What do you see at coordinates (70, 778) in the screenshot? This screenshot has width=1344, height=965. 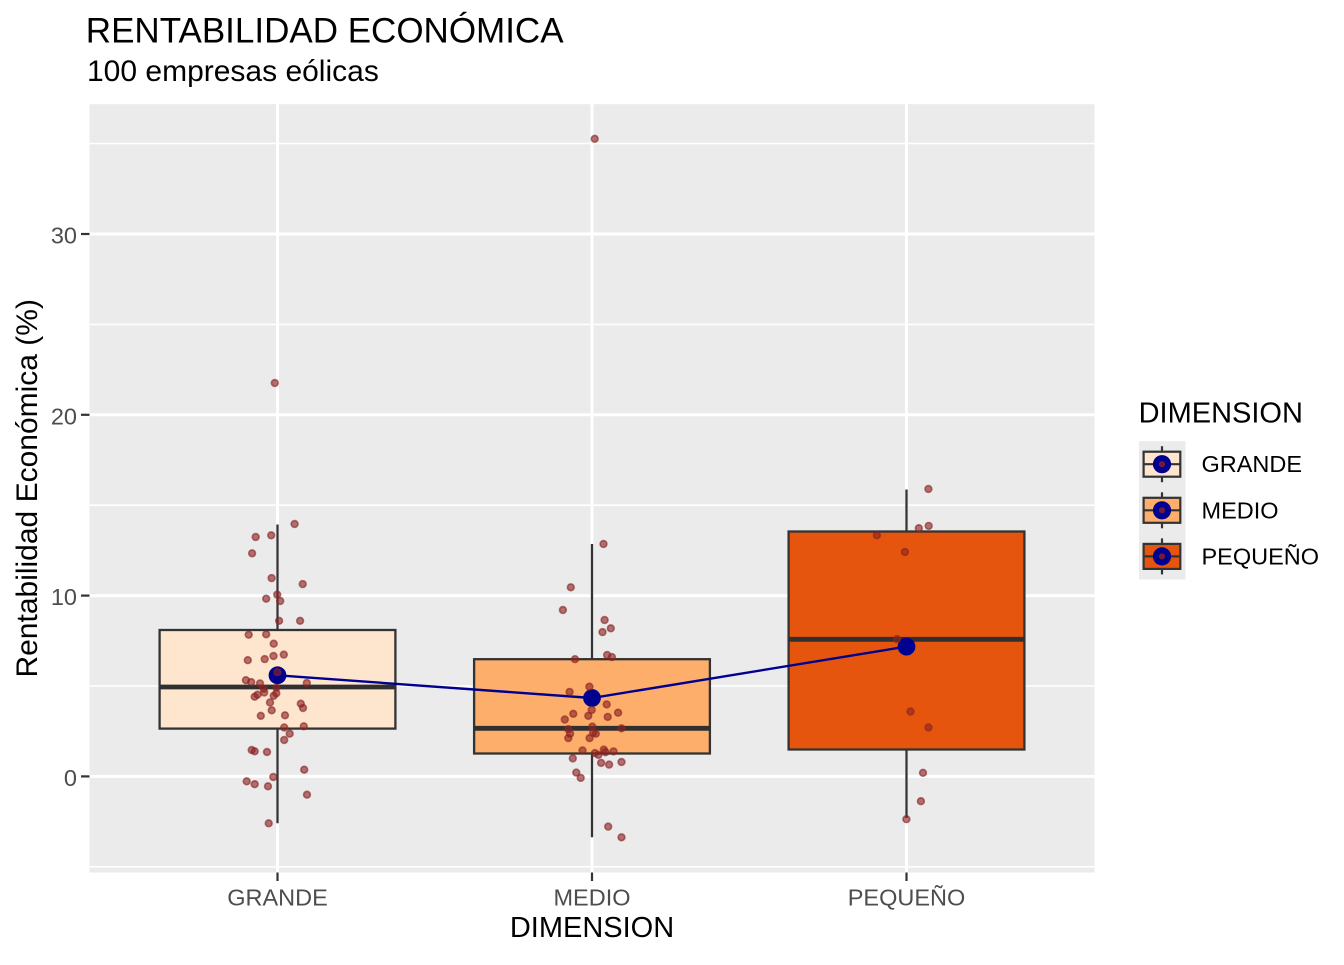 I see `svg-text: 0` at bounding box center [70, 778].